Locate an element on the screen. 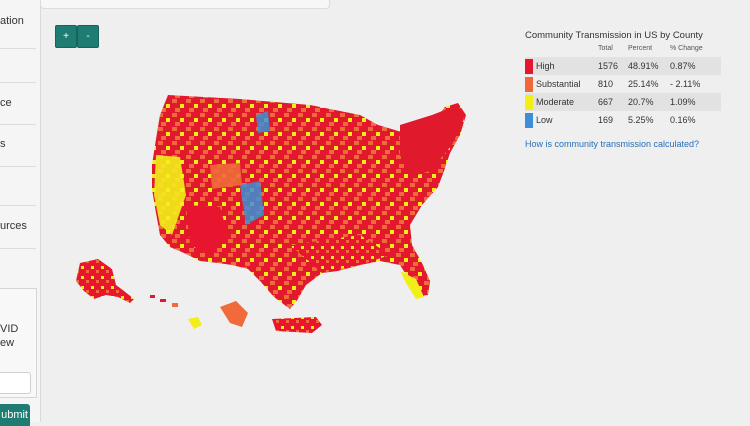 Image resolution: width=750 pixels, height=426 pixels. legend-change: 0.16% is located at coordinates (683, 120).